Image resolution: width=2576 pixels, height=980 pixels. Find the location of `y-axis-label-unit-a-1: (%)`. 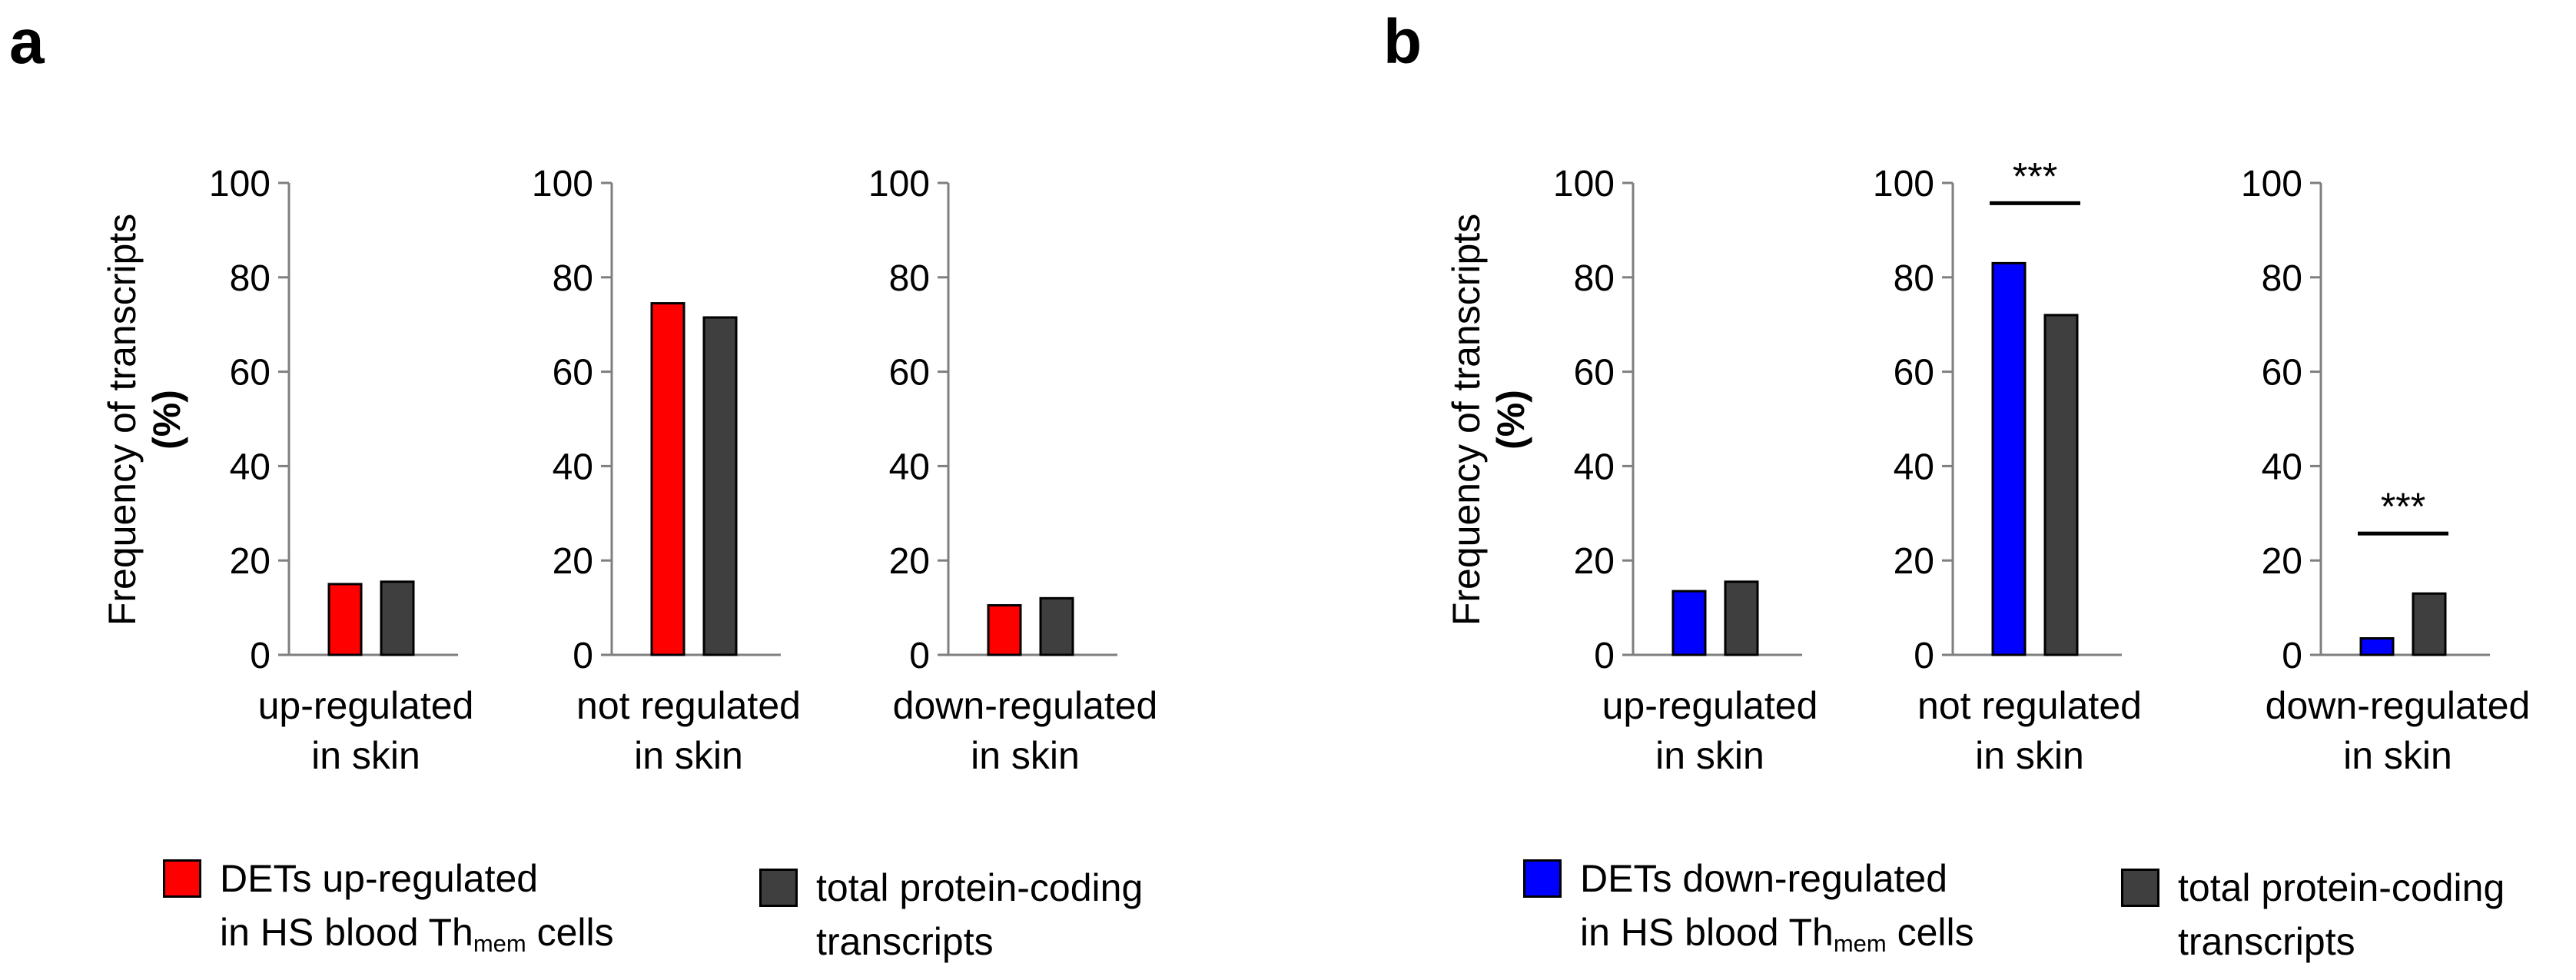

y-axis-label-unit-a-1: (%) is located at coordinates (166, 420).